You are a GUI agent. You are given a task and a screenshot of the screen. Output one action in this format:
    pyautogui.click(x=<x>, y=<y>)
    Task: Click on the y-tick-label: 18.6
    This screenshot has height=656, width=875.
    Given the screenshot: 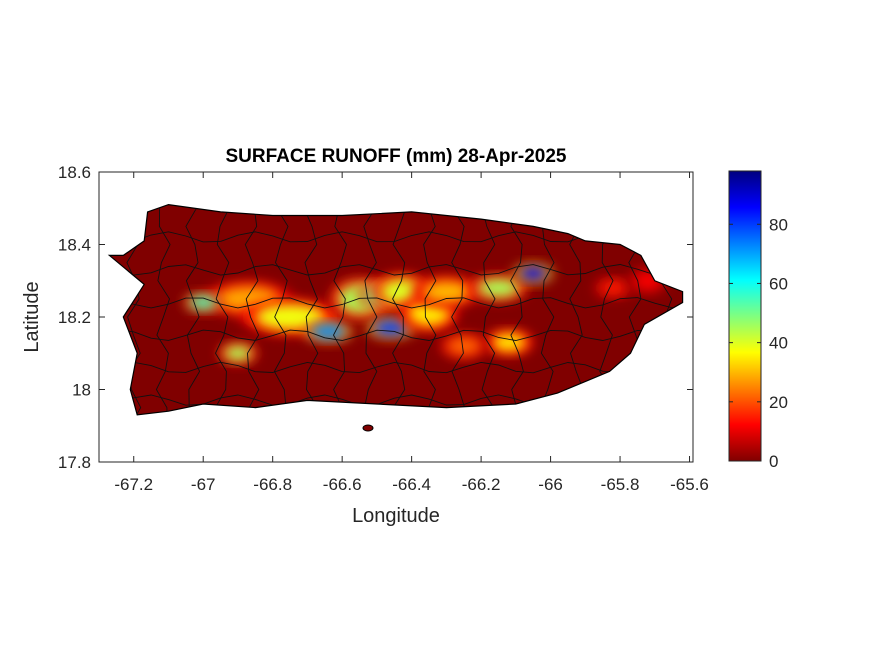 What is the action you would take?
    pyautogui.click(x=74, y=172)
    